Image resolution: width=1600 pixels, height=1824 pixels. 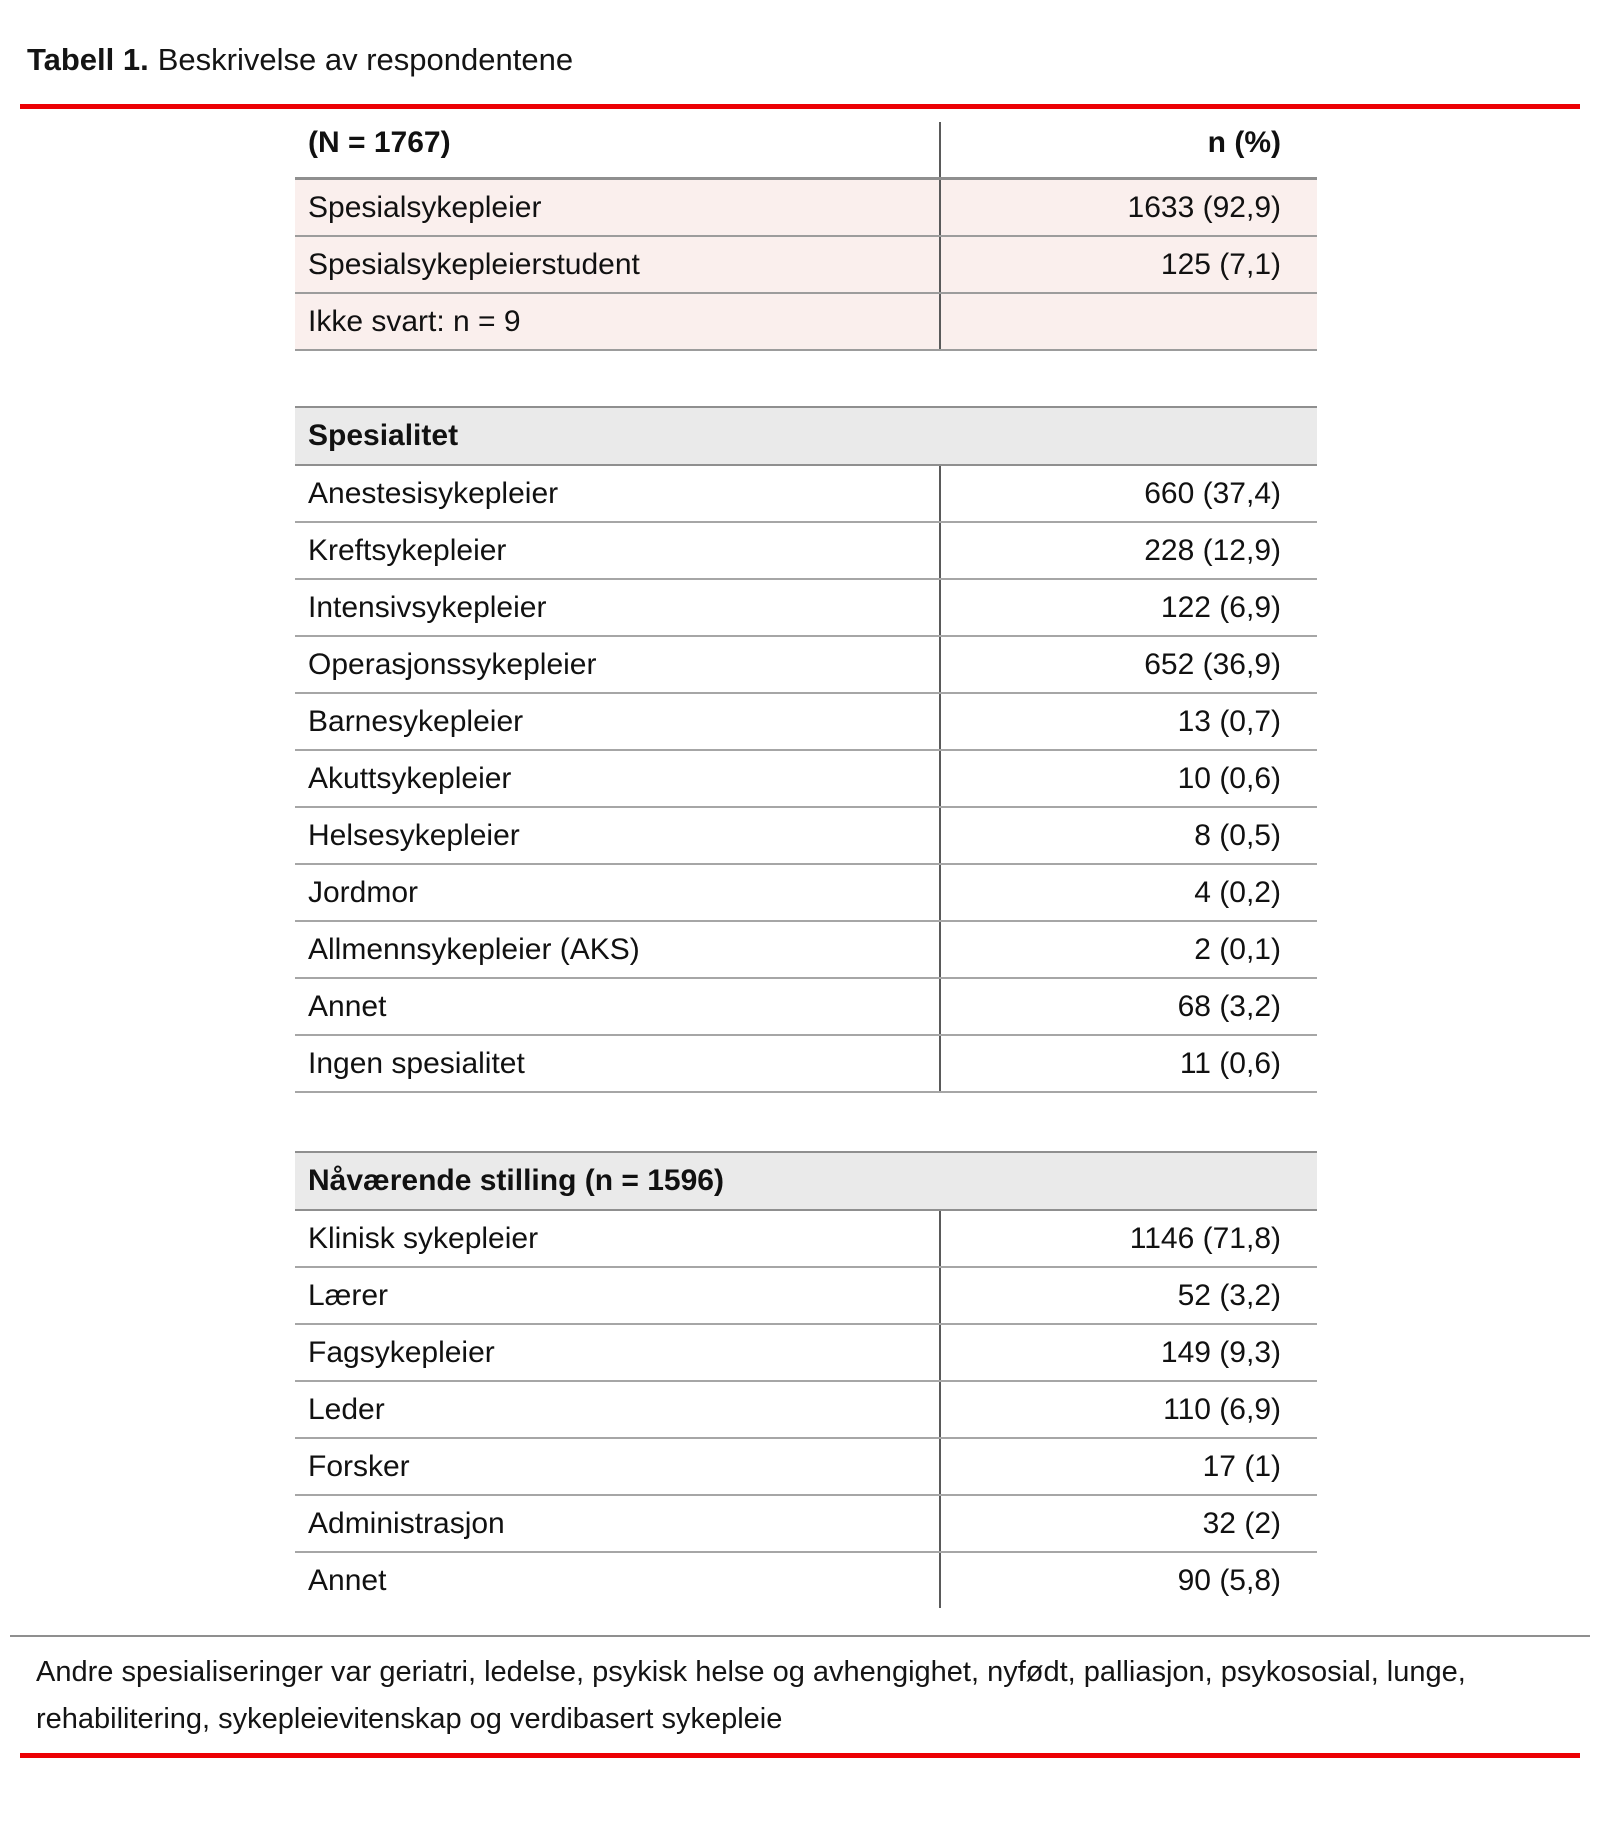 I want to click on row-value: 32 (2), so click(x=1128, y=1523).